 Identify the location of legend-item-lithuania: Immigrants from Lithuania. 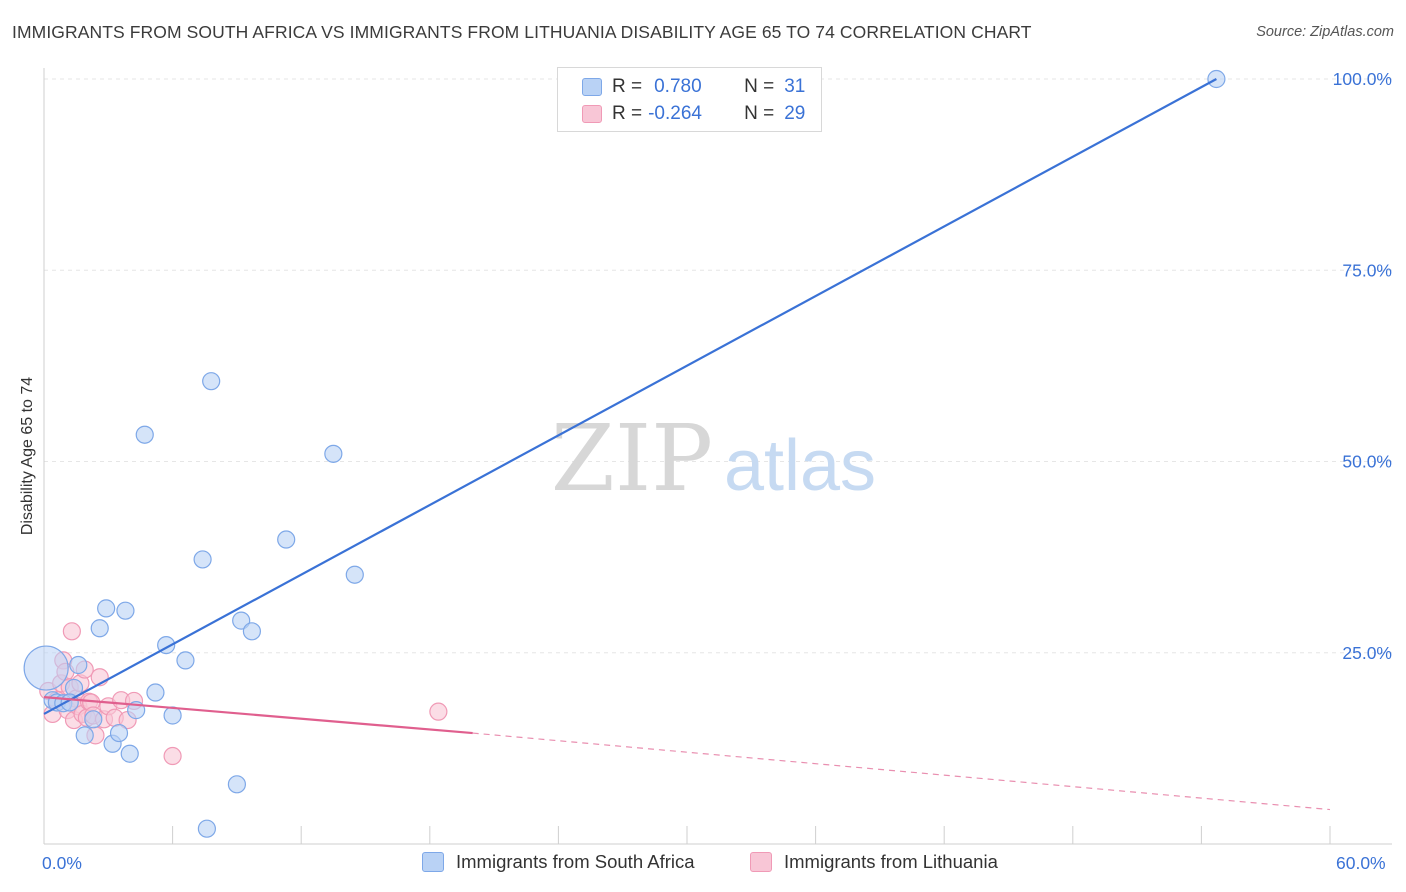
(874, 862).